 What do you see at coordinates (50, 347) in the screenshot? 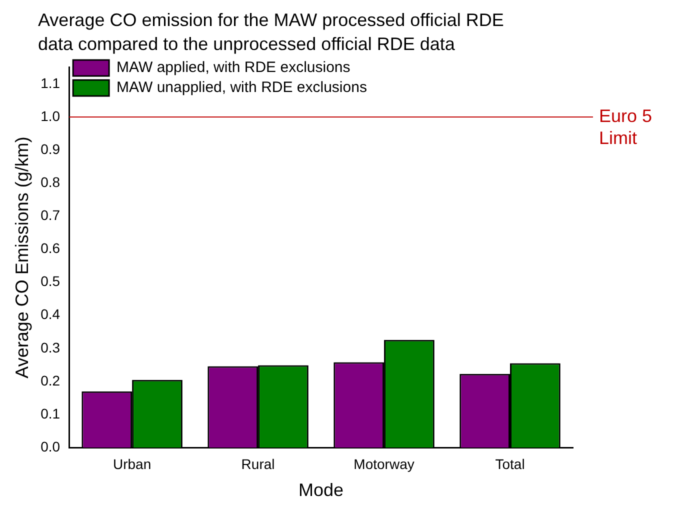
I see `y-tick-label: 0.3` at bounding box center [50, 347].